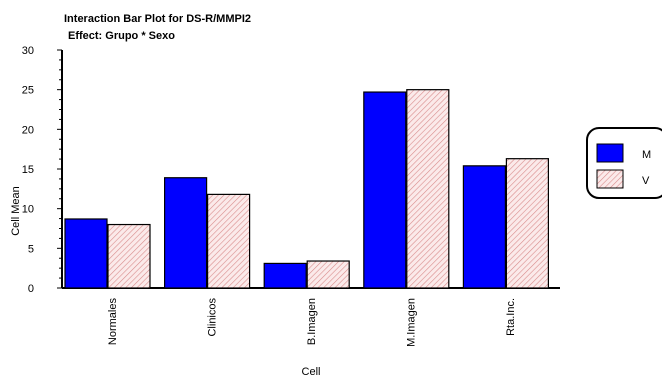  What do you see at coordinates (285, 275) in the screenshot?
I see `bar-m-b-imagen` at bounding box center [285, 275].